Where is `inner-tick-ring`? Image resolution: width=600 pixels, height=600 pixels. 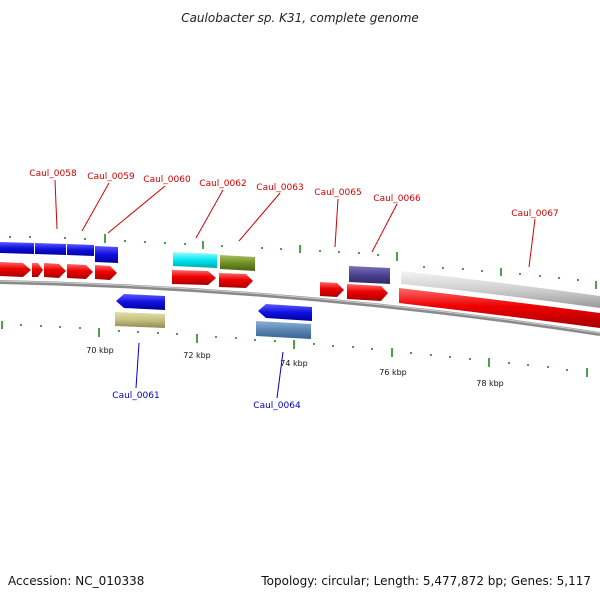 inner-tick-ring is located at coordinates (294, 349).